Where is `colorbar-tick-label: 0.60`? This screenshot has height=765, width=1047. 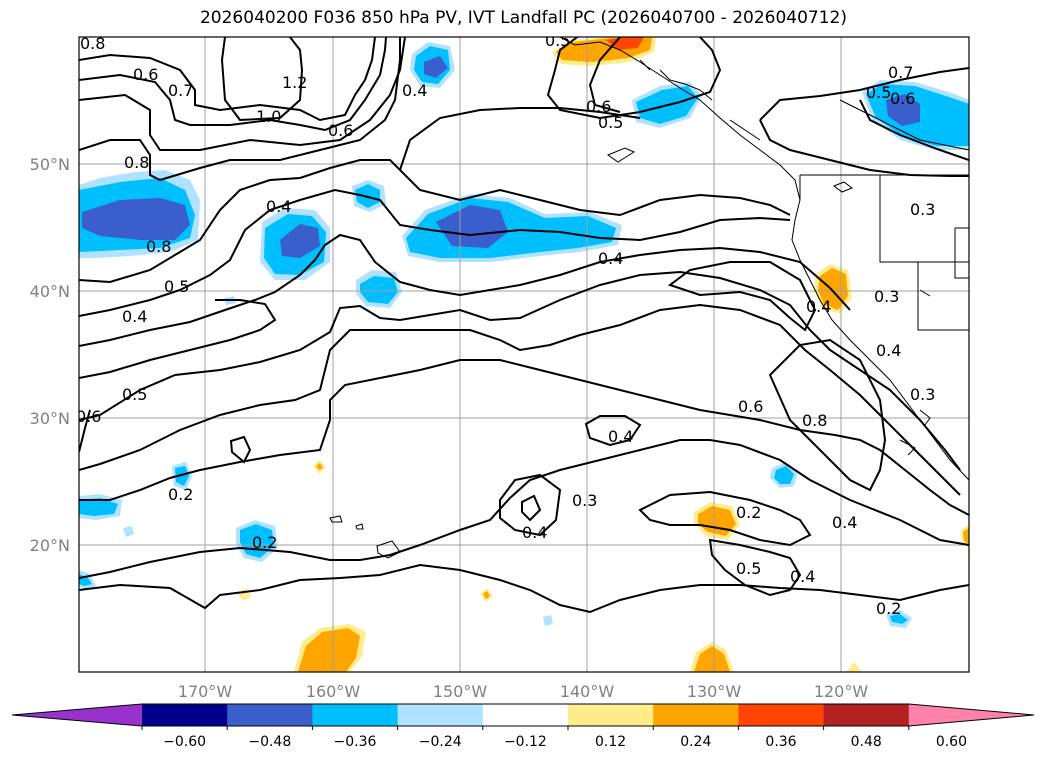 colorbar-tick-label: 0.60 is located at coordinates (951, 742).